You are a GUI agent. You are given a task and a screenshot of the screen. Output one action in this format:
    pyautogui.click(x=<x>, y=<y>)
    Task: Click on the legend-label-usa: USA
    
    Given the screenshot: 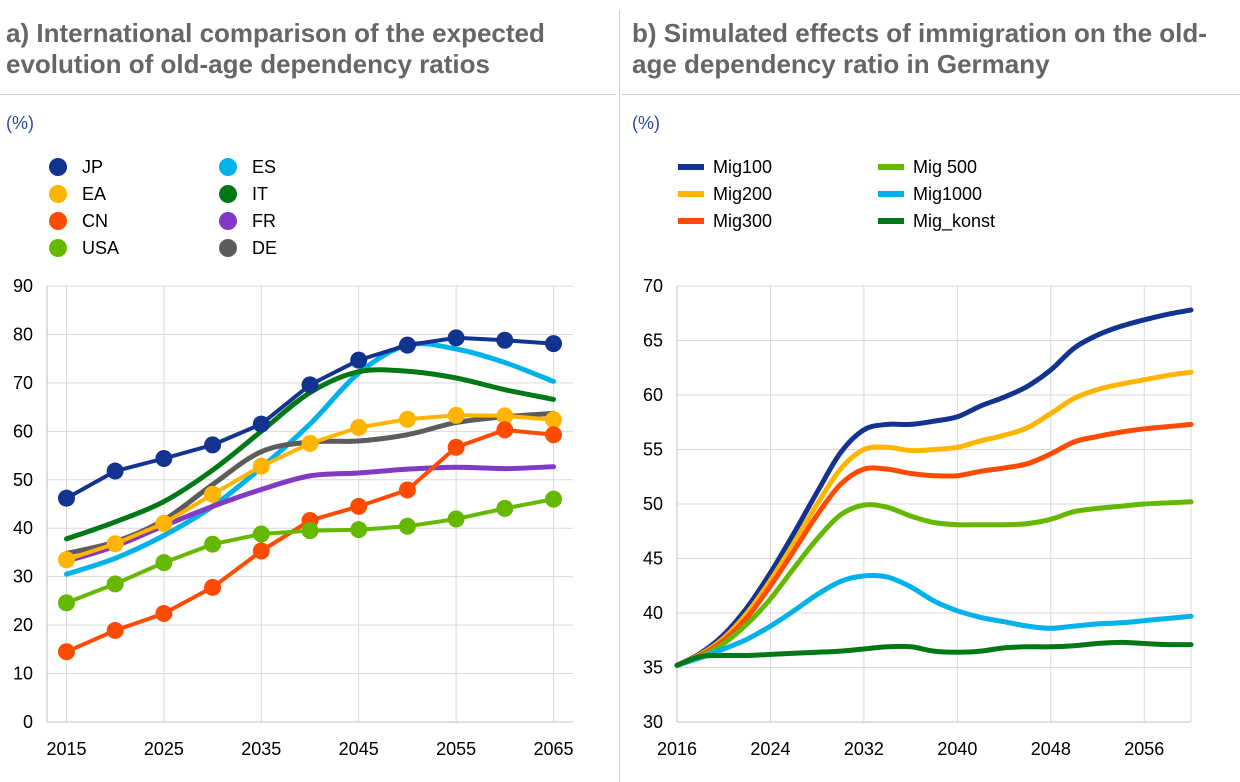 What is the action you would take?
    pyautogui.click(x=100, y=248)
    